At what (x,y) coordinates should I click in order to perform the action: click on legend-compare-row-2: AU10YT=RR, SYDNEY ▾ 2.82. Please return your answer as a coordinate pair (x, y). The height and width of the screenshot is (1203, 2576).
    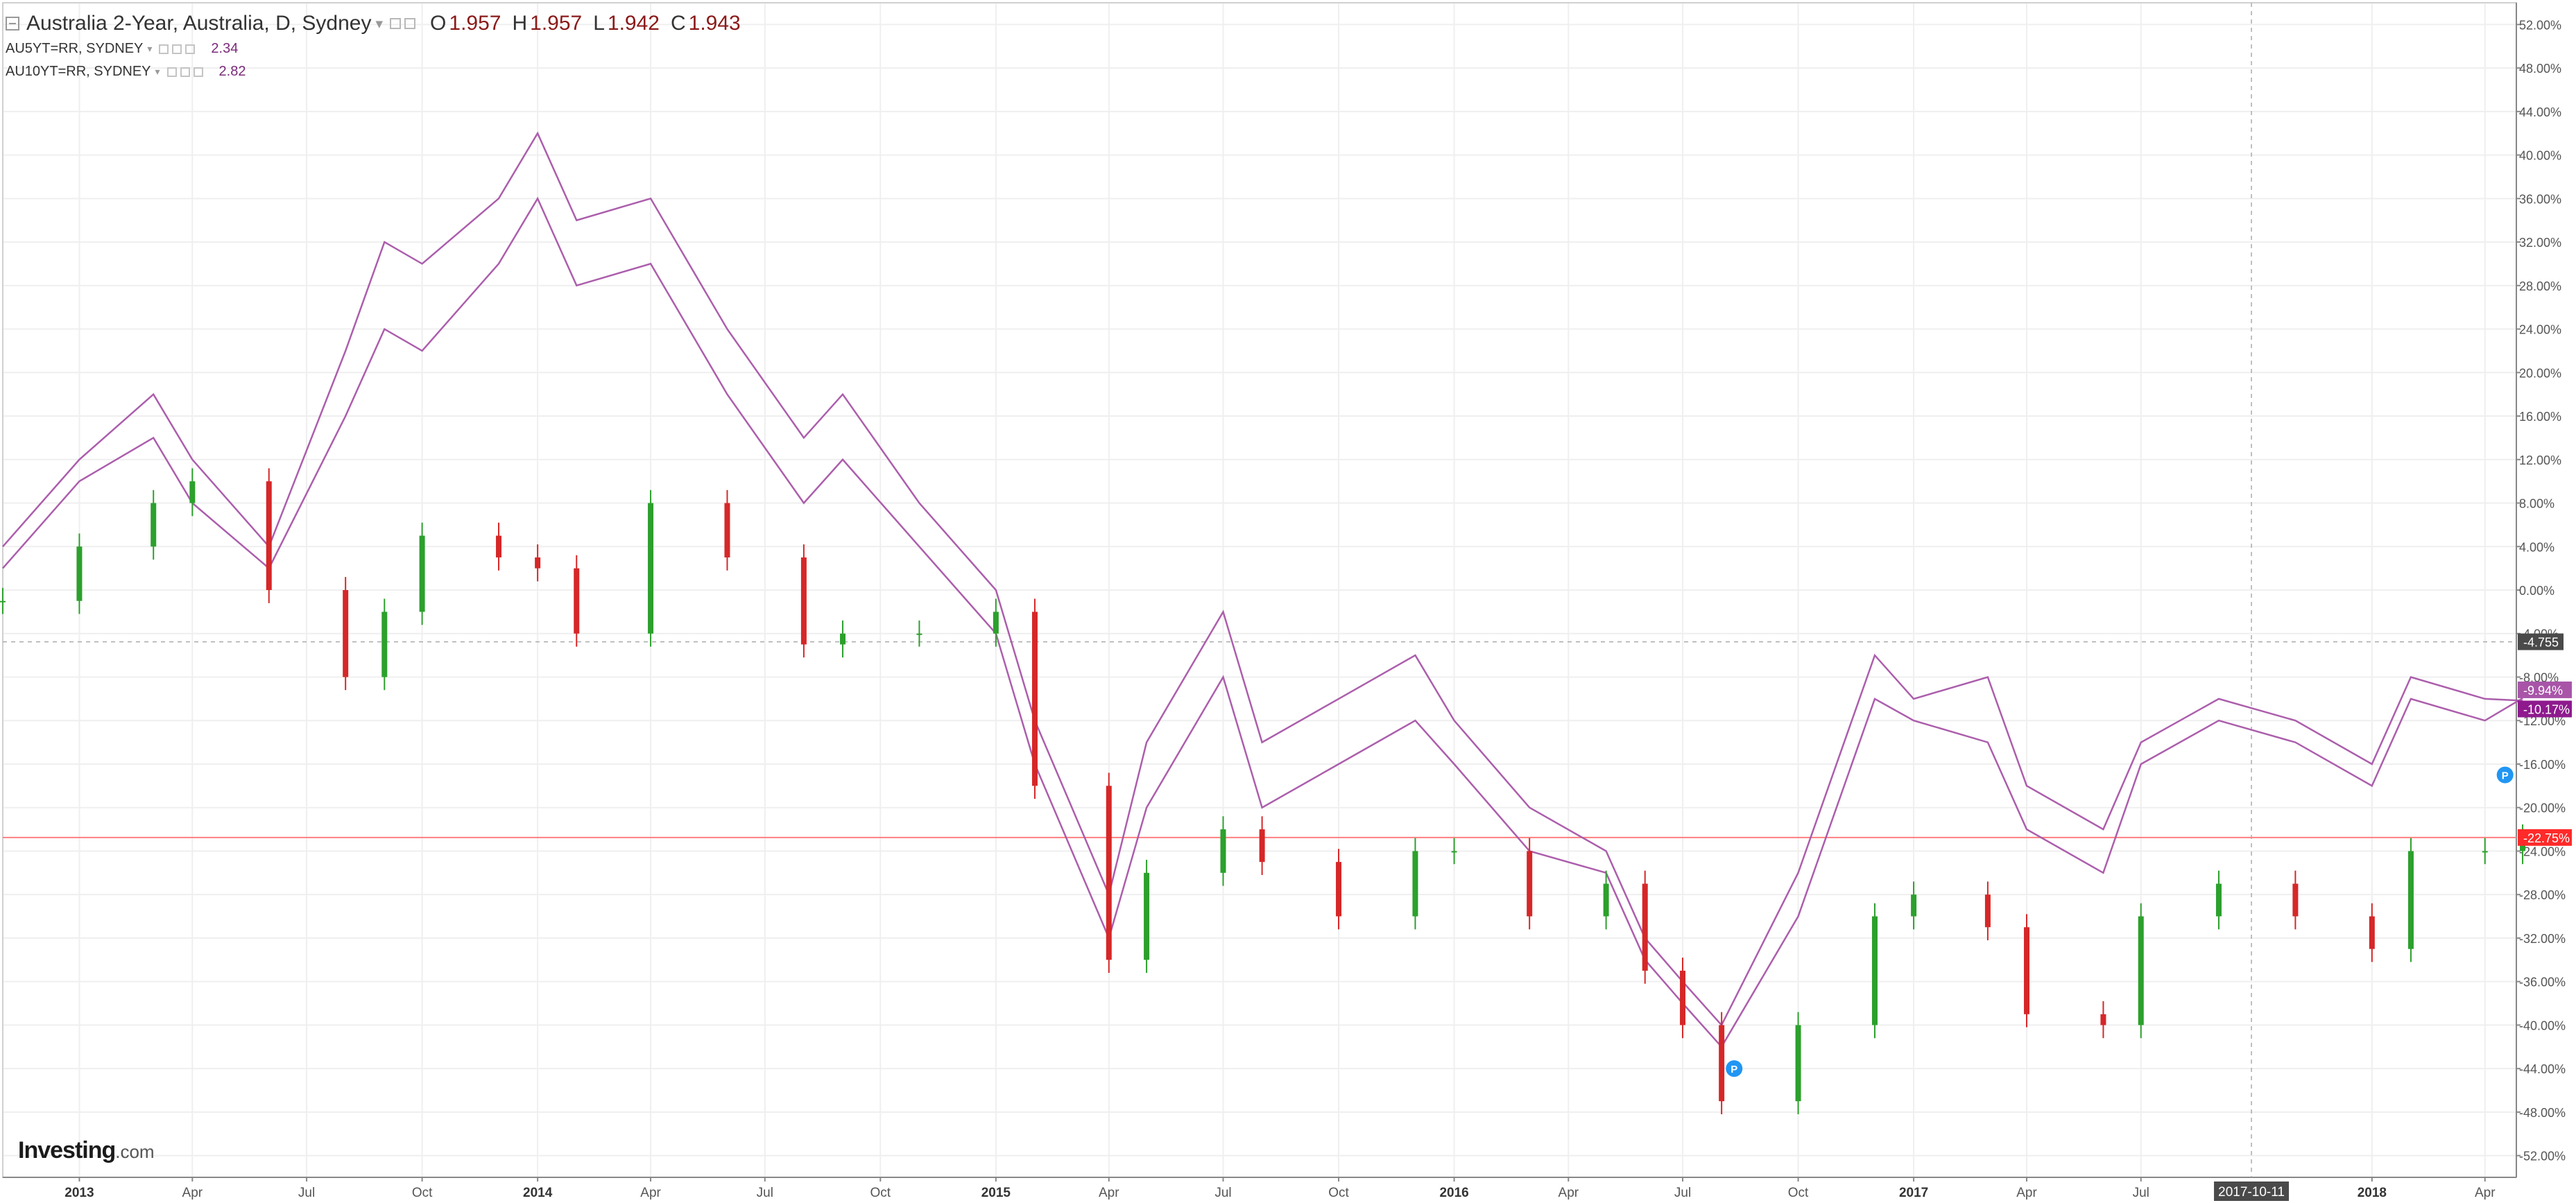
    Looking at the image, I should click on (373, 71).